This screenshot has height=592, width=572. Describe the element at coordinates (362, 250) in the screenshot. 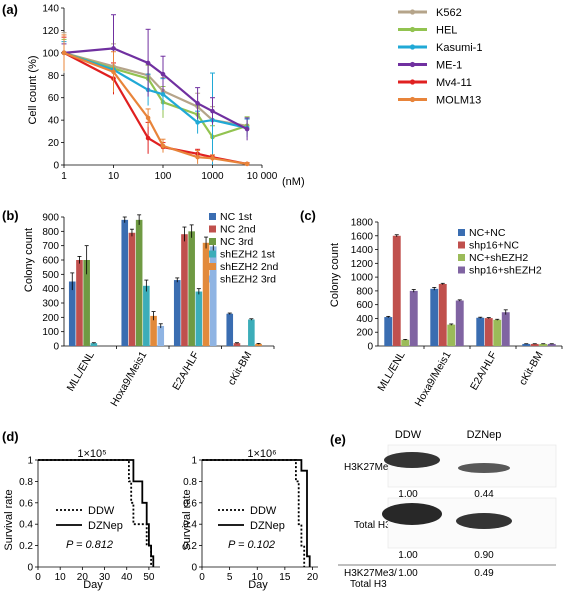

I see `panel-c-ytick-label: 1400` at that location.